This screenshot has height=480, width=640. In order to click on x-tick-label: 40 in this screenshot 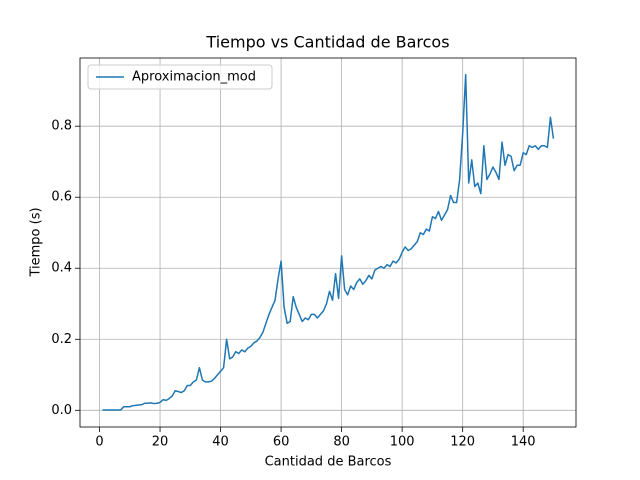, I will do `click(220, 442)`.